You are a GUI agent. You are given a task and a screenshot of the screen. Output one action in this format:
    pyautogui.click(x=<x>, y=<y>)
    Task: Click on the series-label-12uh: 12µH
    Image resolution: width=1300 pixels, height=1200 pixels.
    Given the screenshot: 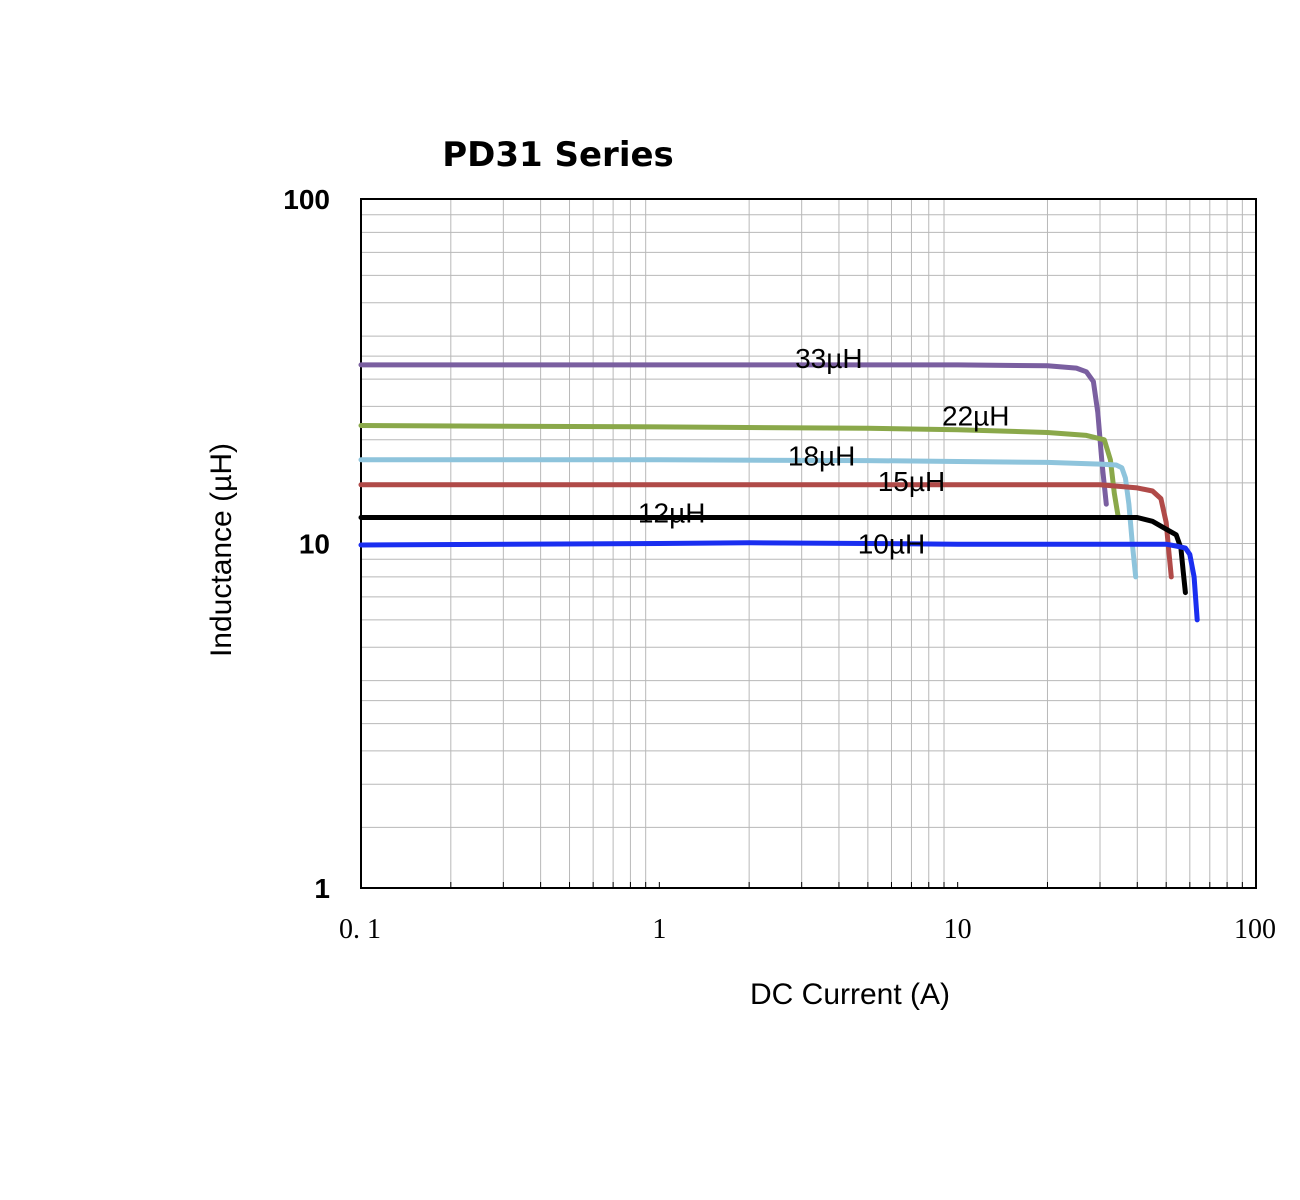 What is the action you would take?
    pyautogui.click(x=672, y=513)
    